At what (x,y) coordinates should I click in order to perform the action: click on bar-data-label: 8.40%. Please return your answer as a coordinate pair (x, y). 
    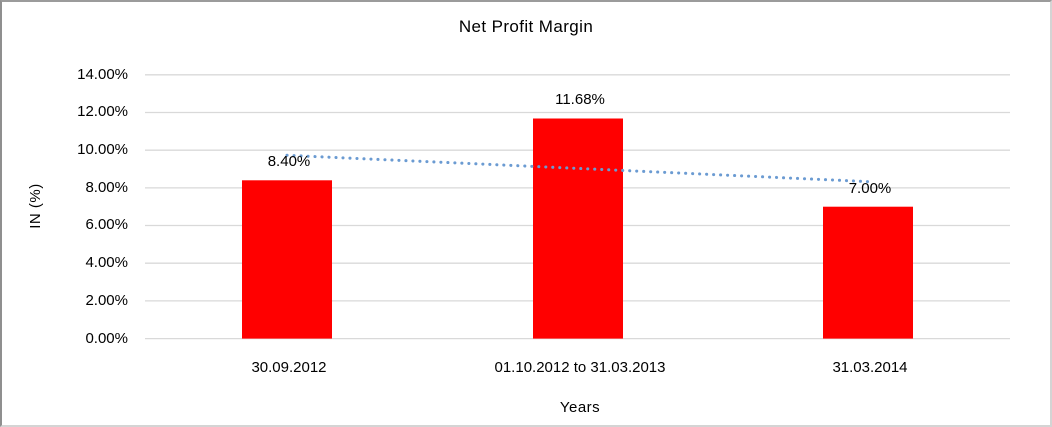
    Looking at the image, I should click on (289, 161).